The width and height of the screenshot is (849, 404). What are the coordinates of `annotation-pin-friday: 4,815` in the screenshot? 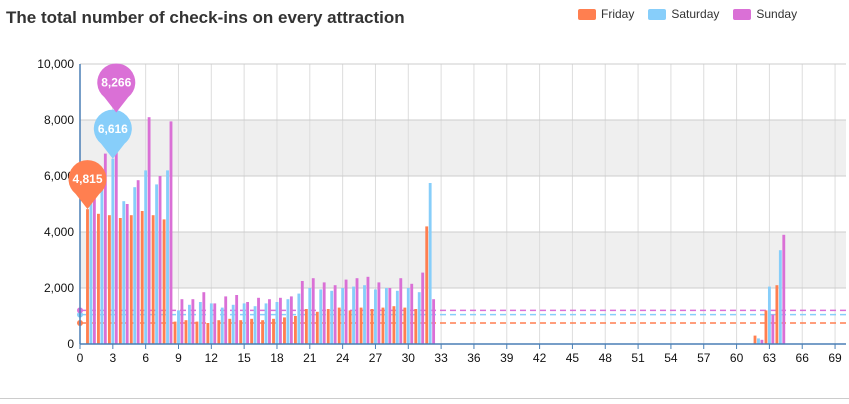 It's located at (87, 185).